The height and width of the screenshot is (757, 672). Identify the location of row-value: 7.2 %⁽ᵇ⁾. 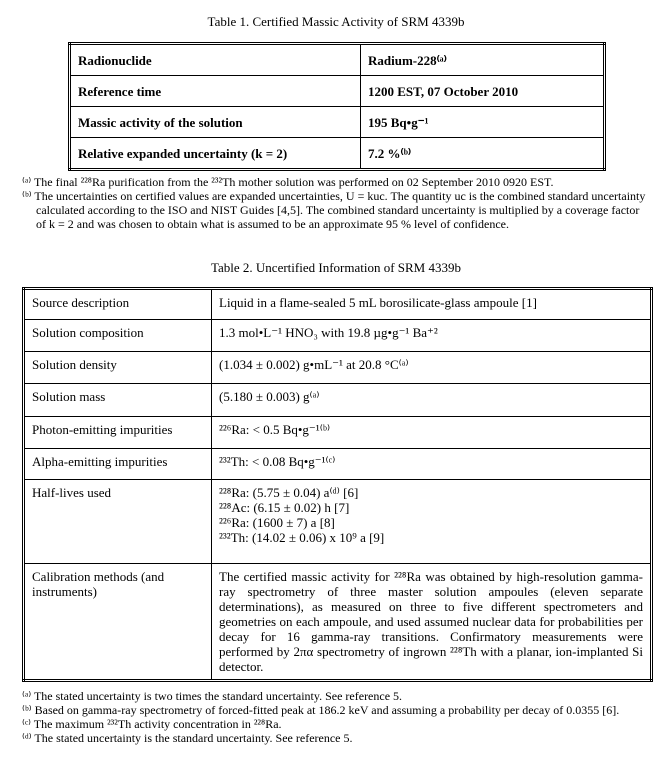
(482, 153).